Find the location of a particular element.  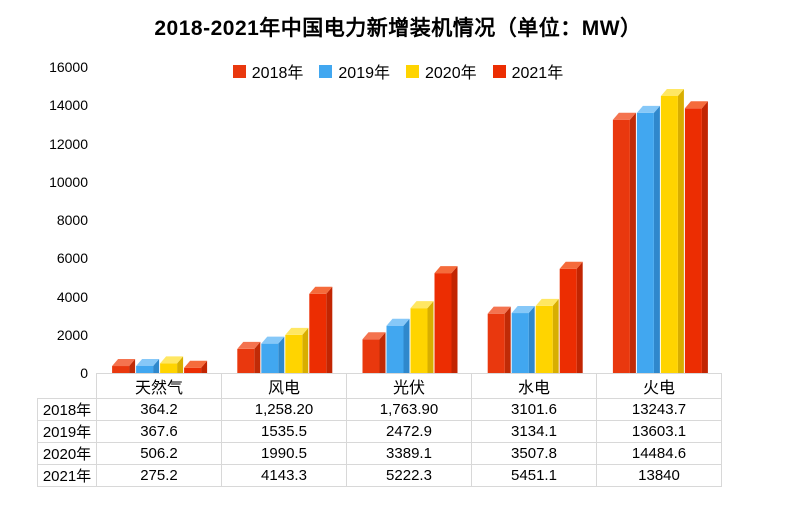

table-cell: 13243.7 is located at coordinates (659, 409).